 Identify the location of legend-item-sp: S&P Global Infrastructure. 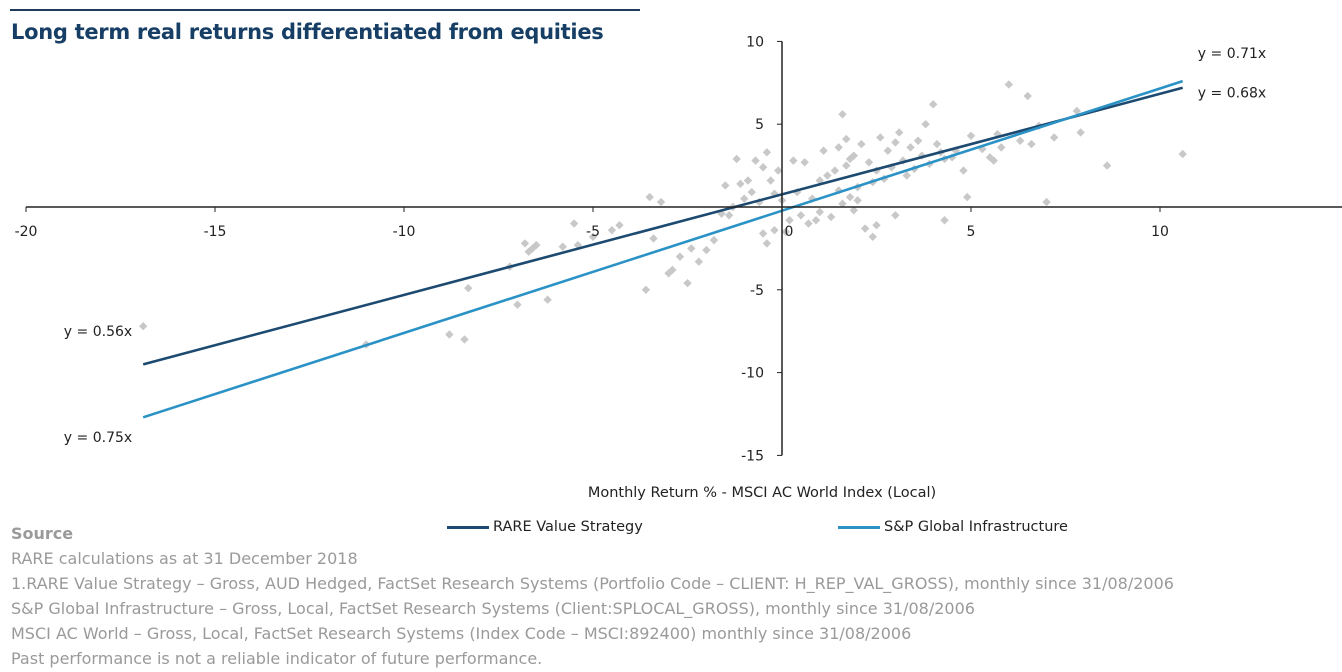
(953, 527).